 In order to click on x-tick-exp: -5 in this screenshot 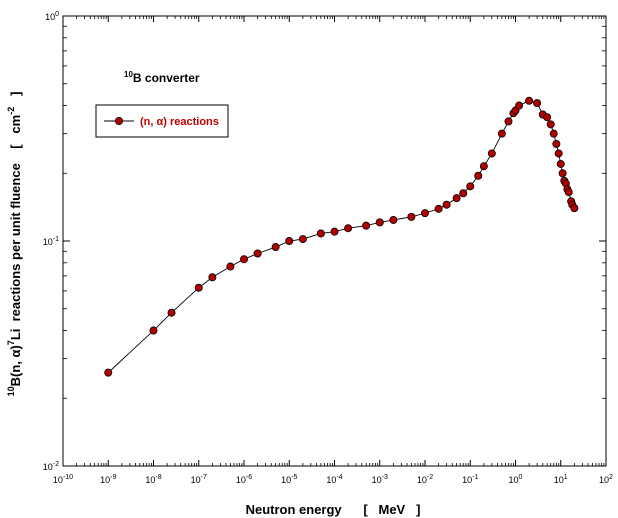, I will do `click(294, 477)`.